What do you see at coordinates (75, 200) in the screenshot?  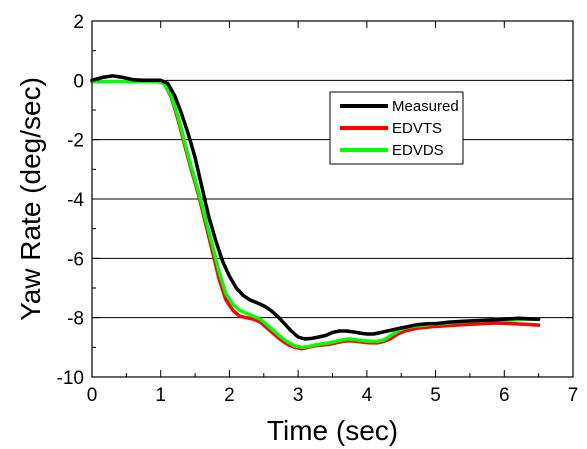 I see `y-tick-label: -4` at bounding box center [75, 200].